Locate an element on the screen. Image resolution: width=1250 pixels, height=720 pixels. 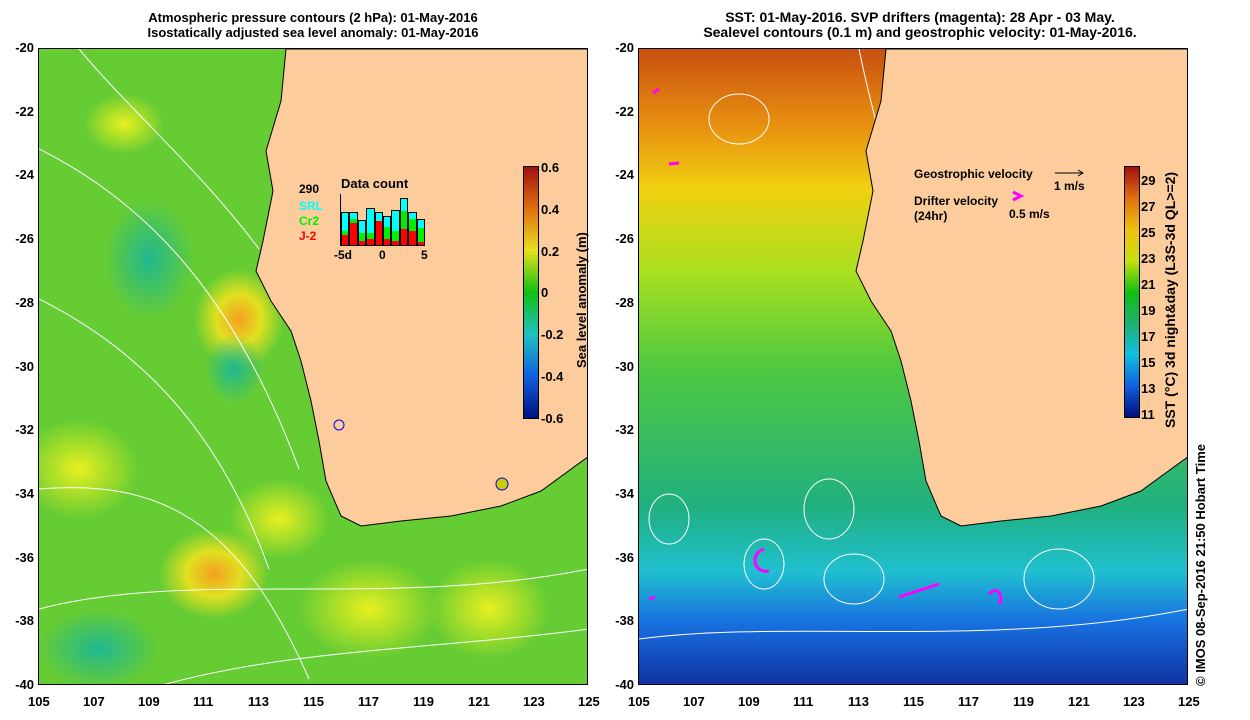
sea-level-colorbar-label: Sea level anomaly (m) is located at coordinates (581, 300).